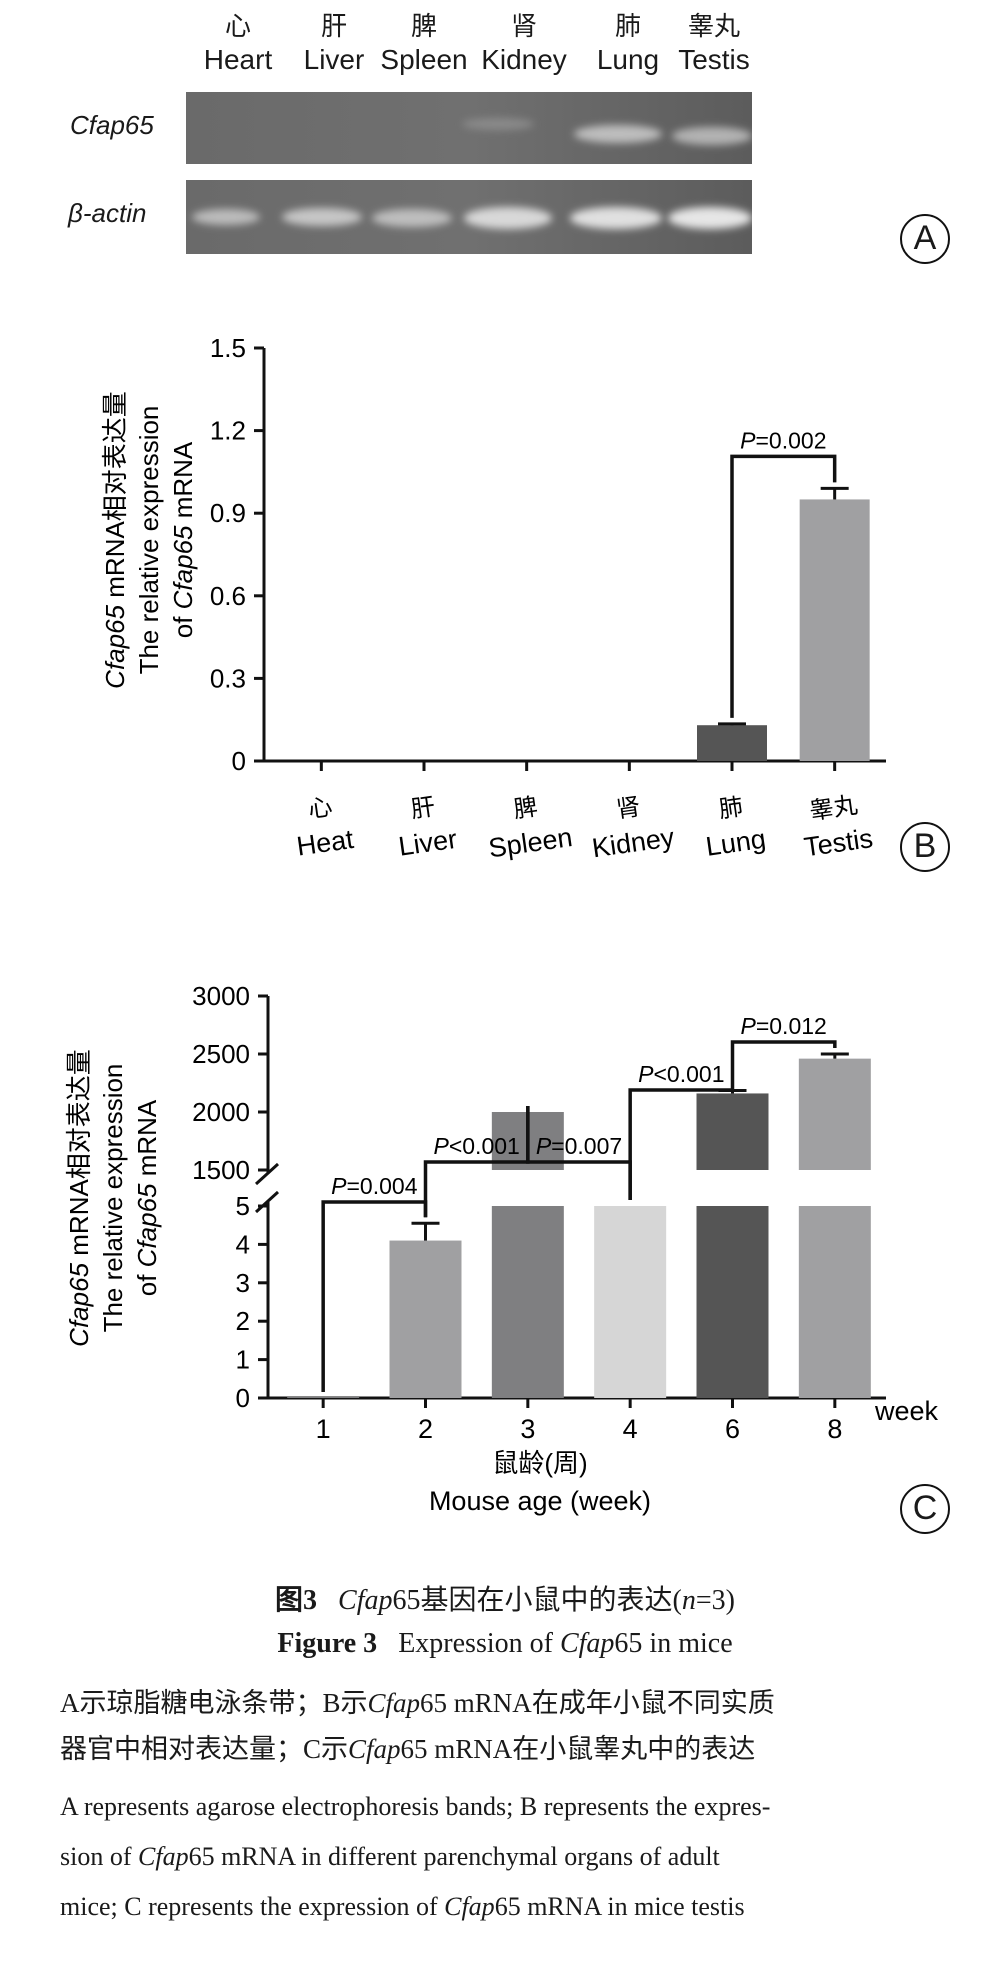 The width and height of the screenshot is (1001, 1987). Describe the element at coordinates (147, 1197) in the screenshot. I see `y-axis-title-line-3: of Cfap65 mRNA` at that location.